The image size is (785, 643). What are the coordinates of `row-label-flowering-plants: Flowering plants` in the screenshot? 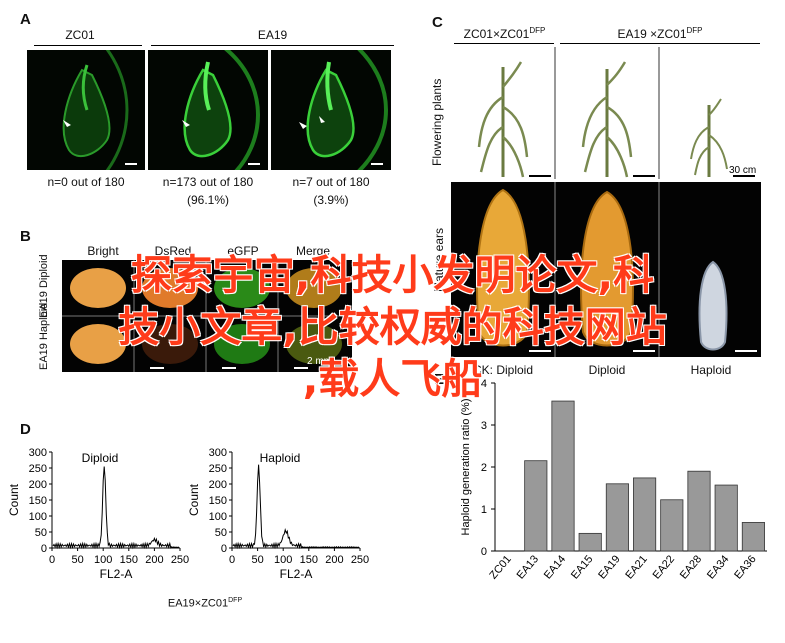 It's located at (437, 122).